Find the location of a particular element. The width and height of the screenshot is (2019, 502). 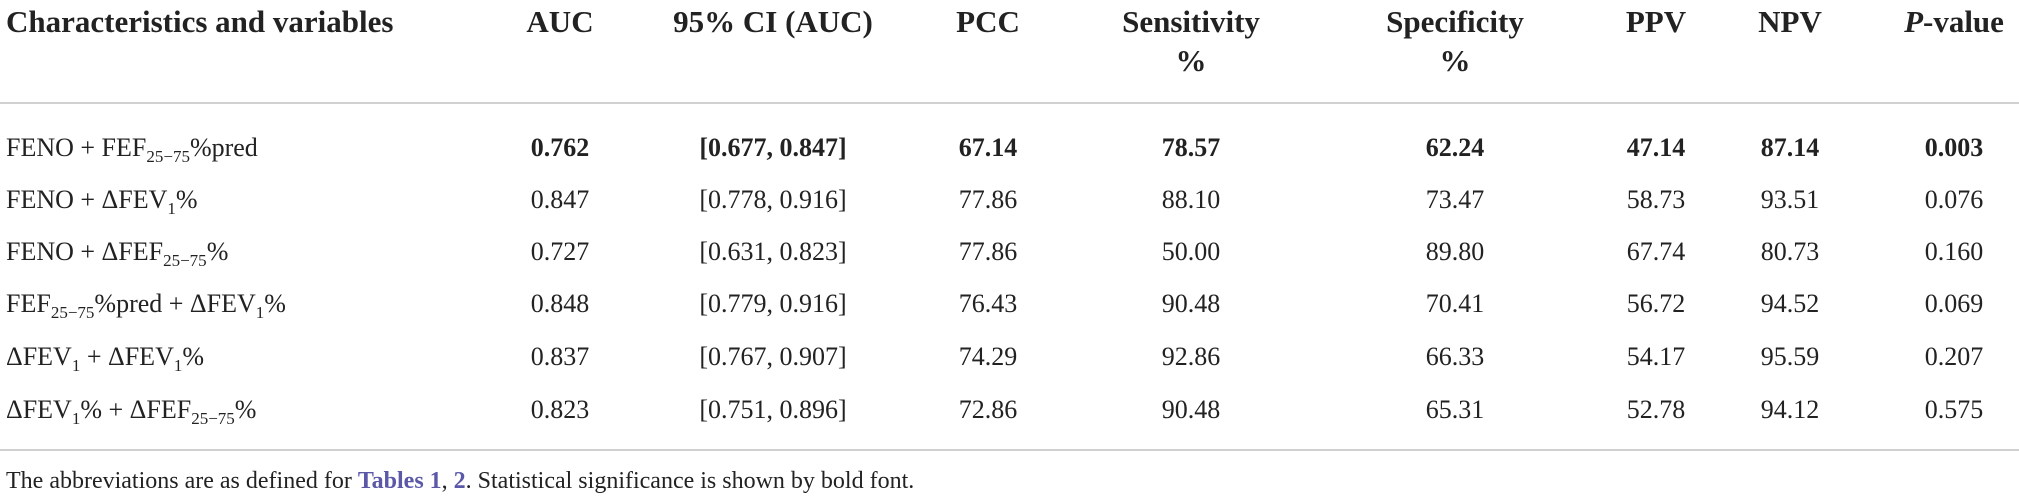

text: FENO + ΔFEV is located at coordinates (87, 199).